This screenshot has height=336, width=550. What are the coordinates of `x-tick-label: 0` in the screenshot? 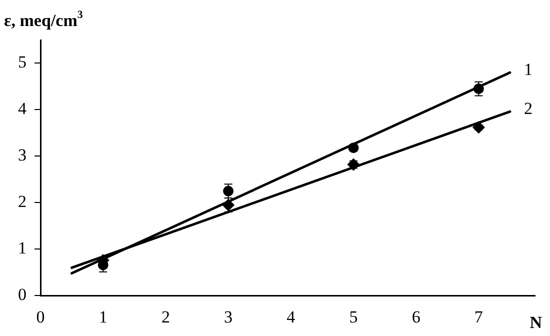 It's located at (40, 316).